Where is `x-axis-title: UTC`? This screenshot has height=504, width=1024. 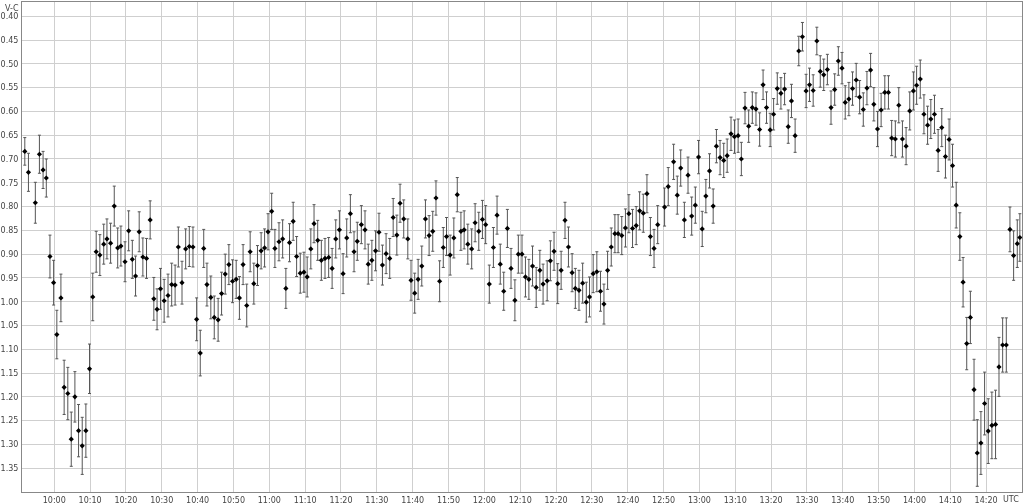 x-axis-title: UTC is located at coordinates (1011, 499).